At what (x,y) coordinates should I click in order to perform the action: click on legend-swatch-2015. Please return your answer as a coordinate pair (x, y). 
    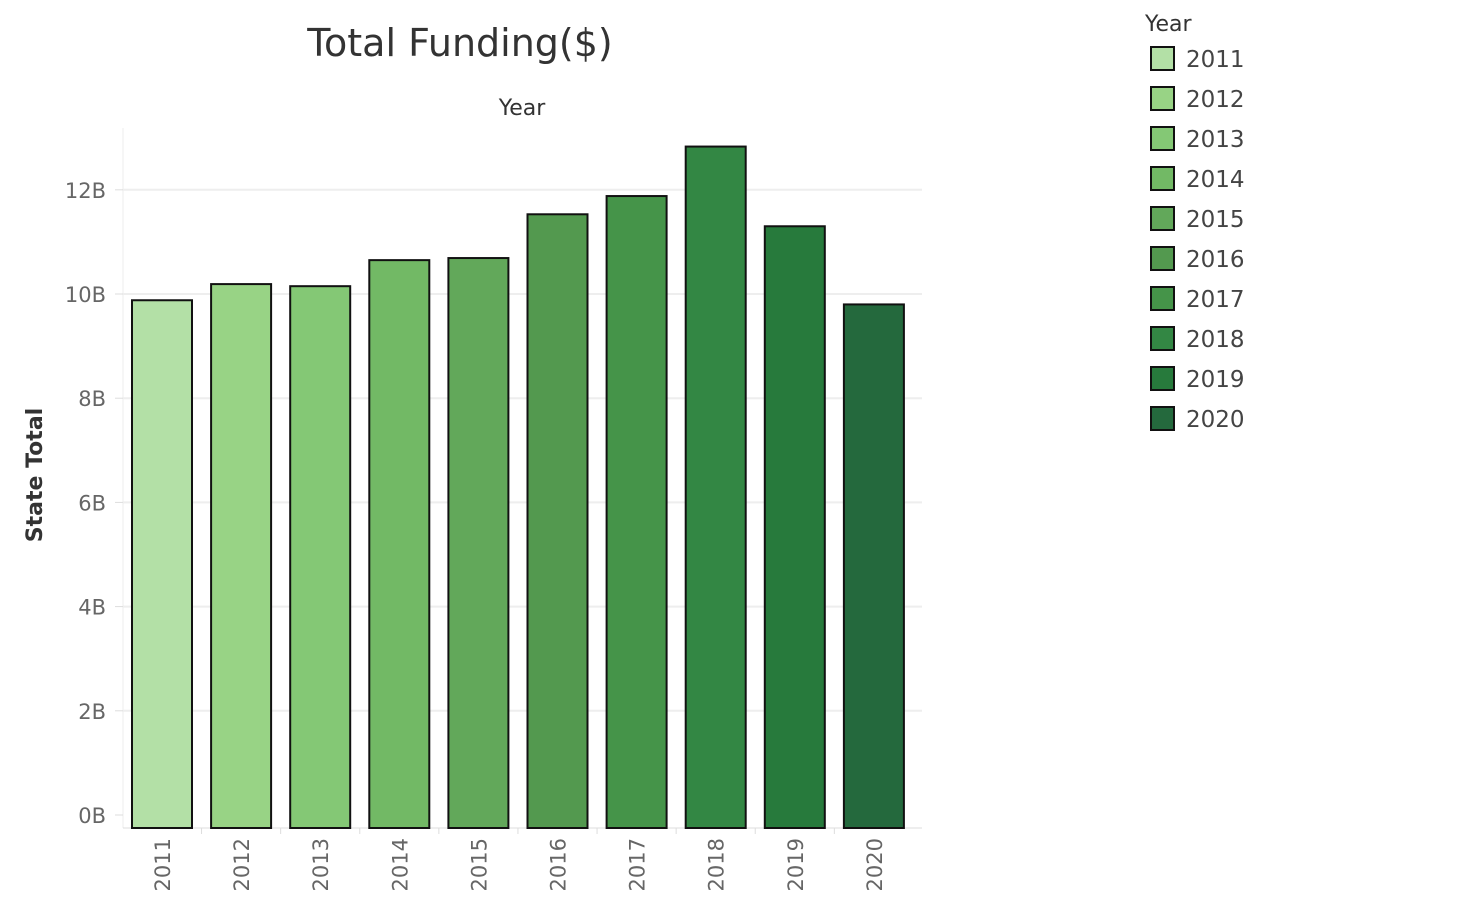
    Looking at the image, I should click on (1162, 218).